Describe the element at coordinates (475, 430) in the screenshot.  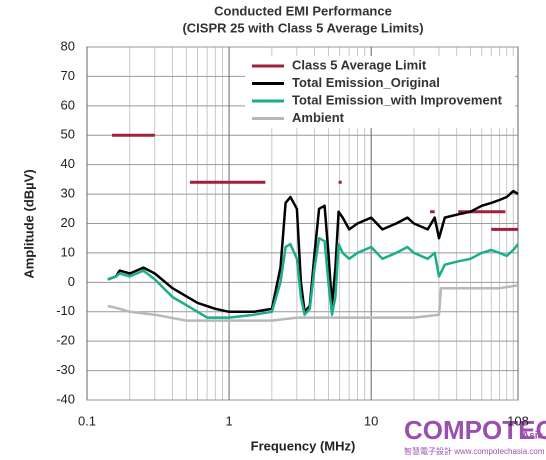
I see `watermark-brand: COMPOTECH` at that location.